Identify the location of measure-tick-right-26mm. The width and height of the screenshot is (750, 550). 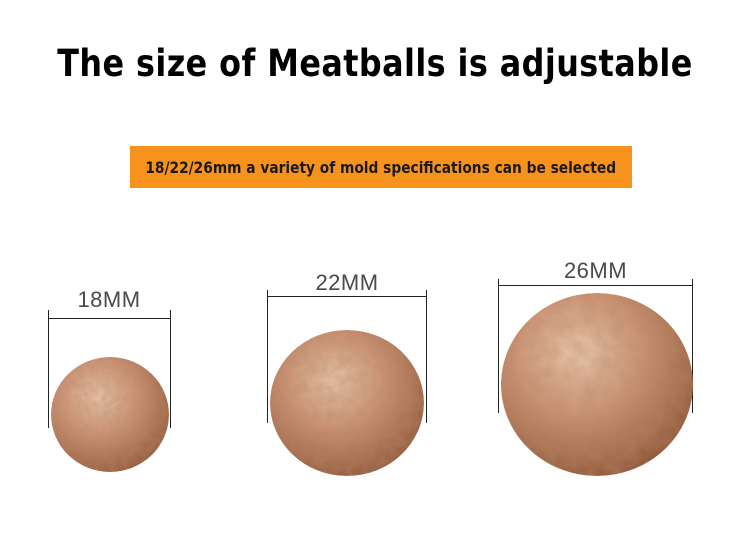
(692, 346).